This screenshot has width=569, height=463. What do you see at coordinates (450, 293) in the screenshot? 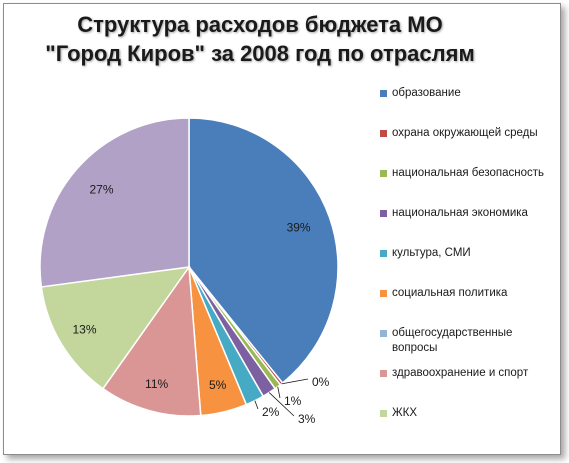
I see `legend-label: социальная политика` at bounding box center [450, 293].